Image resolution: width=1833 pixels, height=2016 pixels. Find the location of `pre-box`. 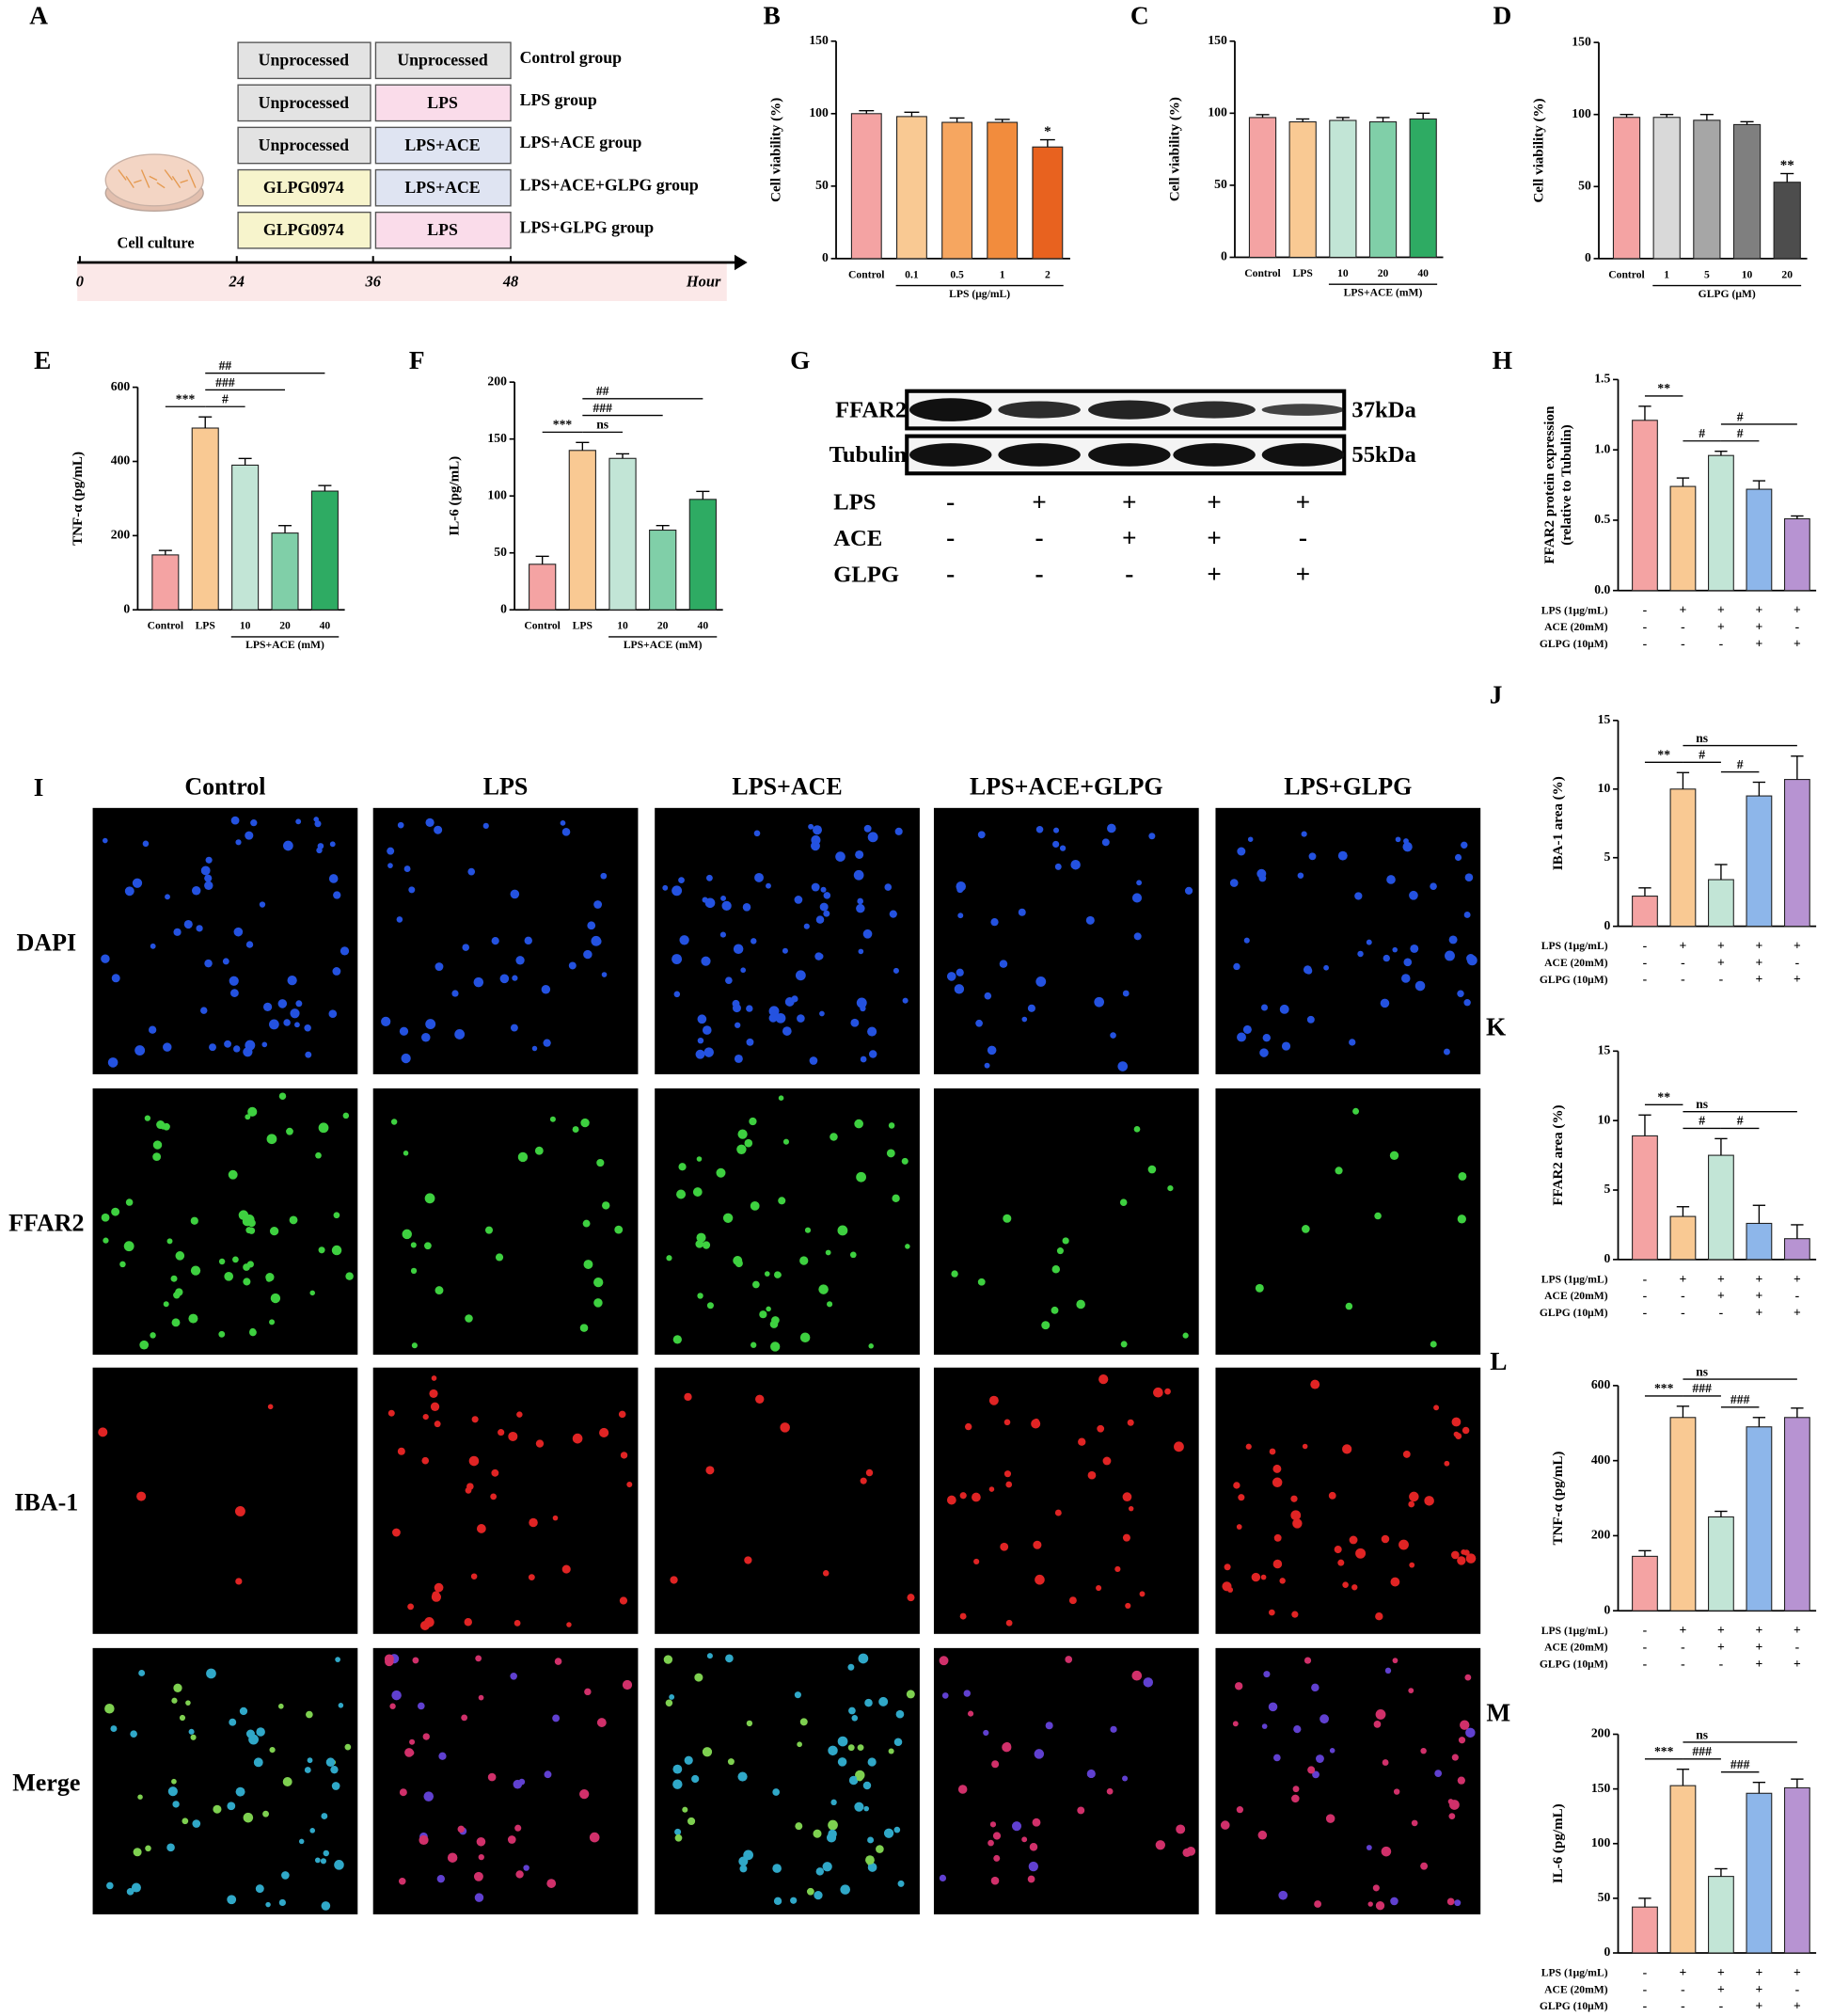

pre-box is located at coordinates (304, 103).